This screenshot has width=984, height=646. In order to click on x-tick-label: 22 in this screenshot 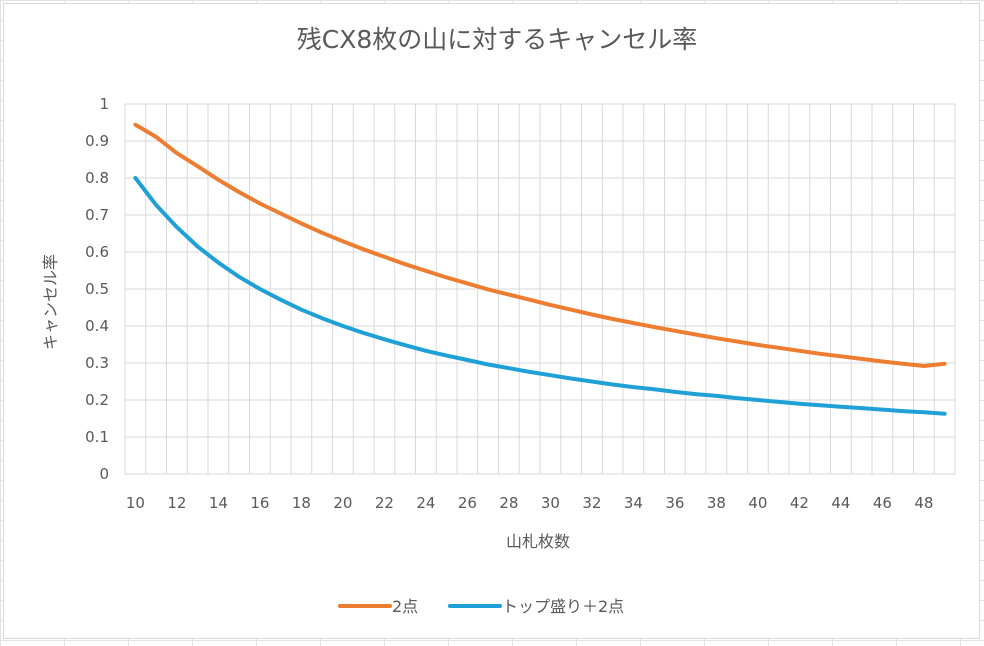, I will do `click(384, 503)`.